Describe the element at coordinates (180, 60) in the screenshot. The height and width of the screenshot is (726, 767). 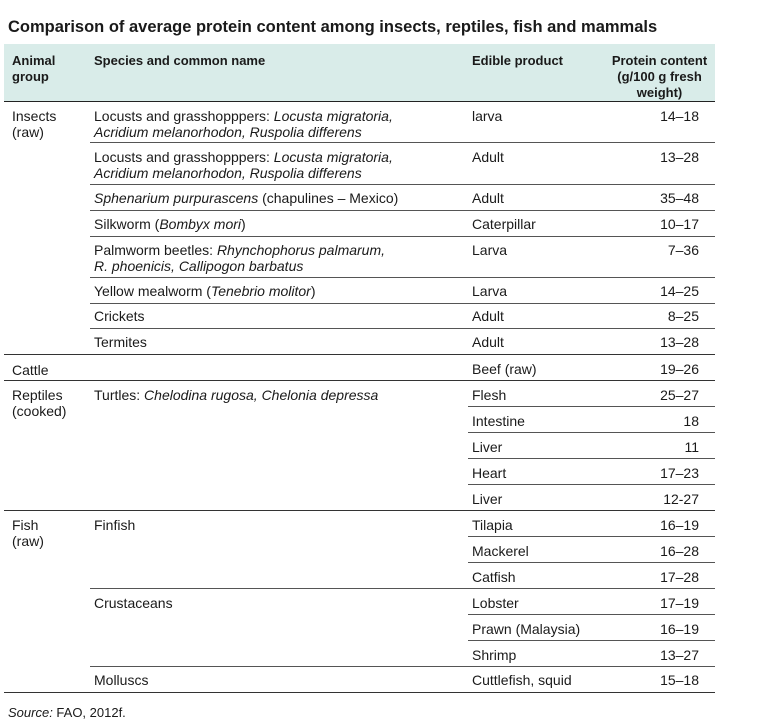
I see `header-species: Species and common name` at that location.